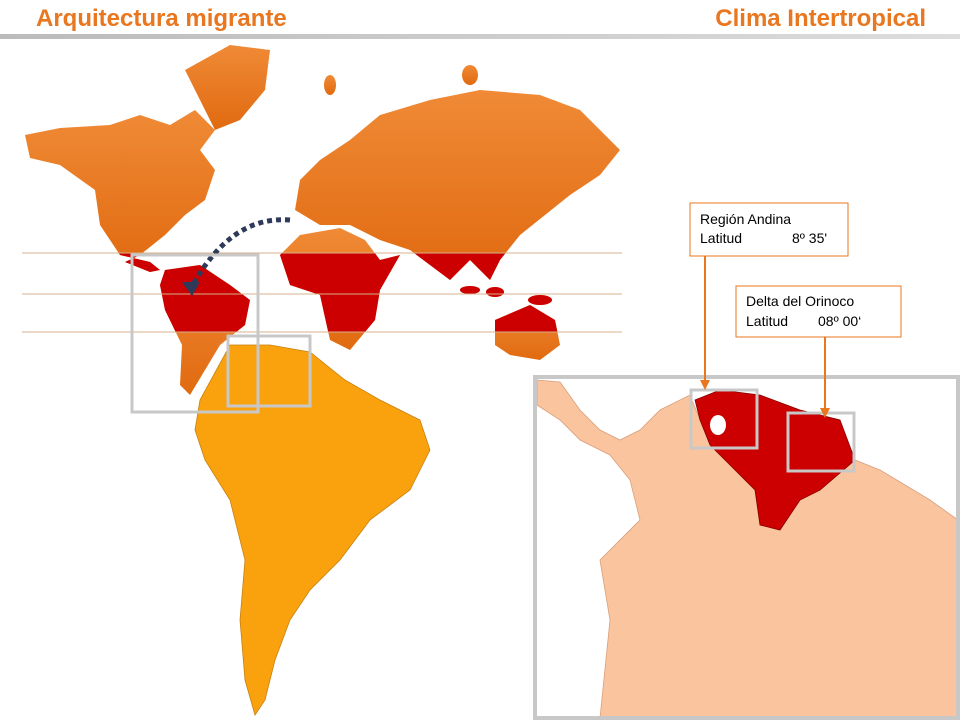 Image resolution: width=960 pixels, height=720 pixels. What do you see at coordinates (839, 321) in the screenshot?
I see `callout-value: 08º 00‘` at bounding box center [839, 321].